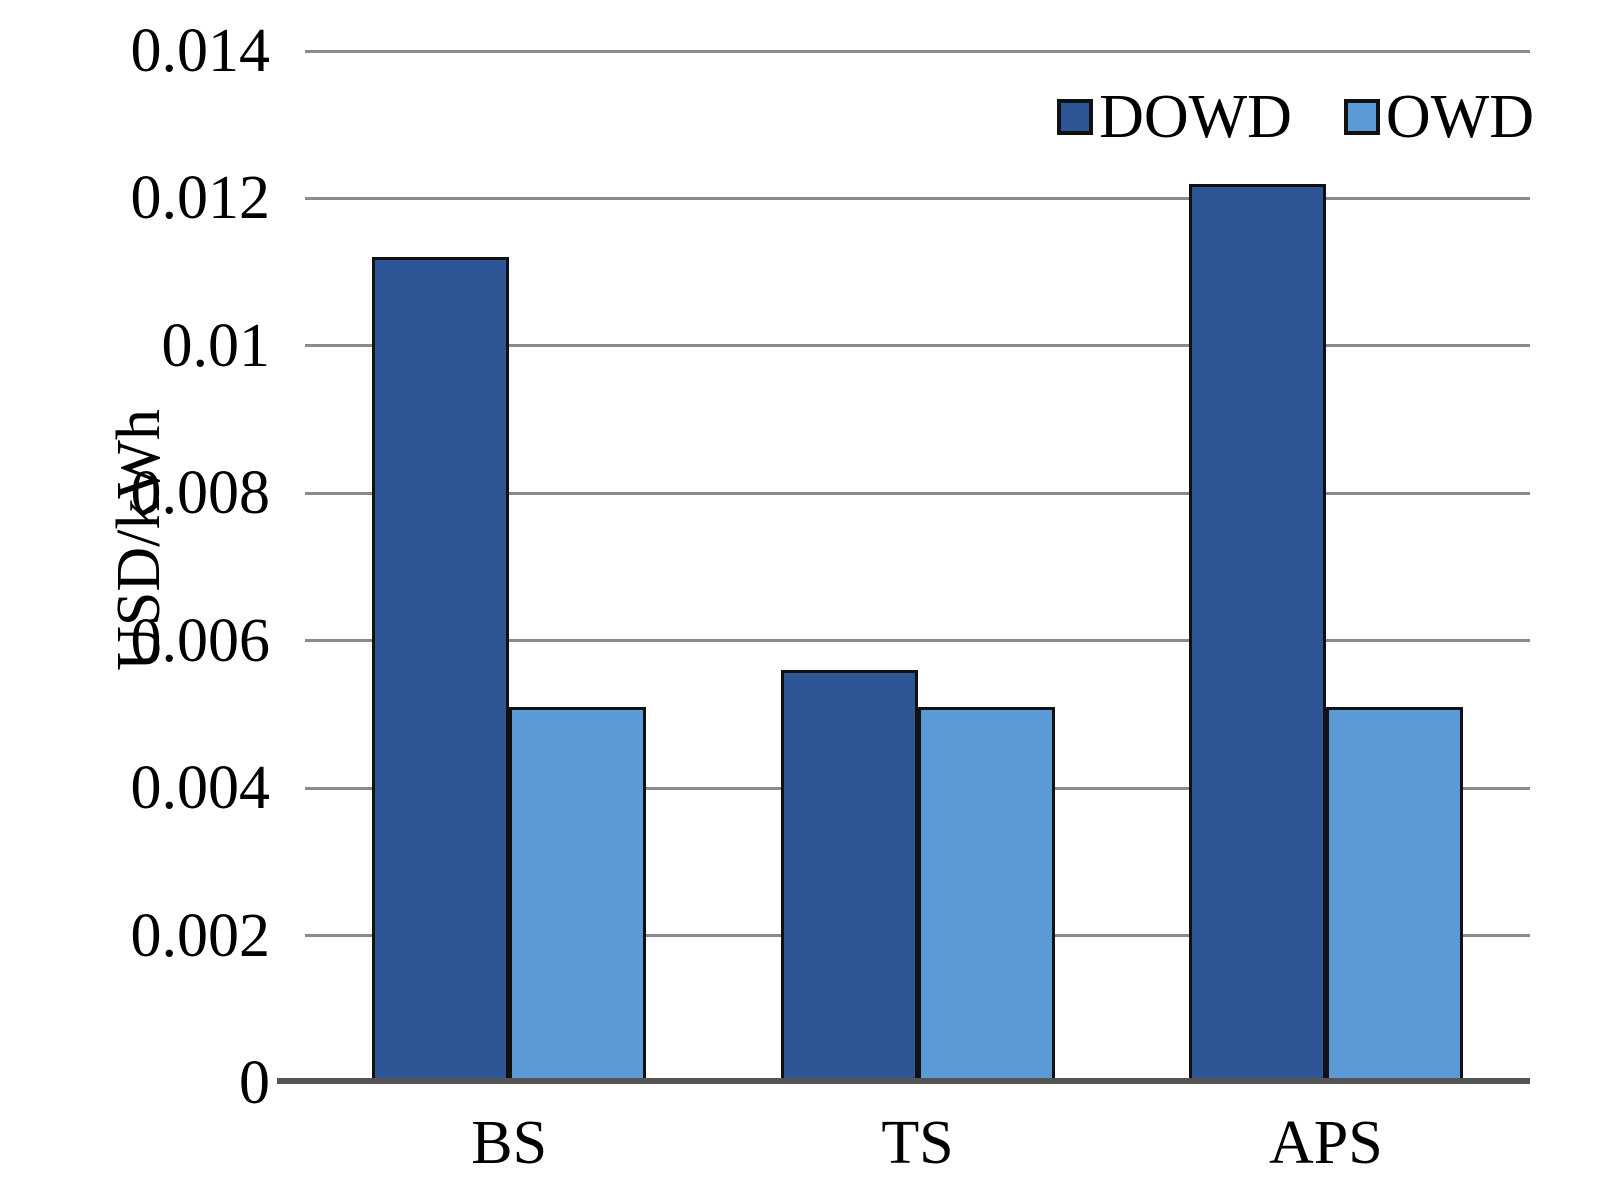 The image size is (1619, 1199). Describe the element at coordinates (1459, 117) in the screenshot. I see `legend-label-OWD: OWD` at that location.